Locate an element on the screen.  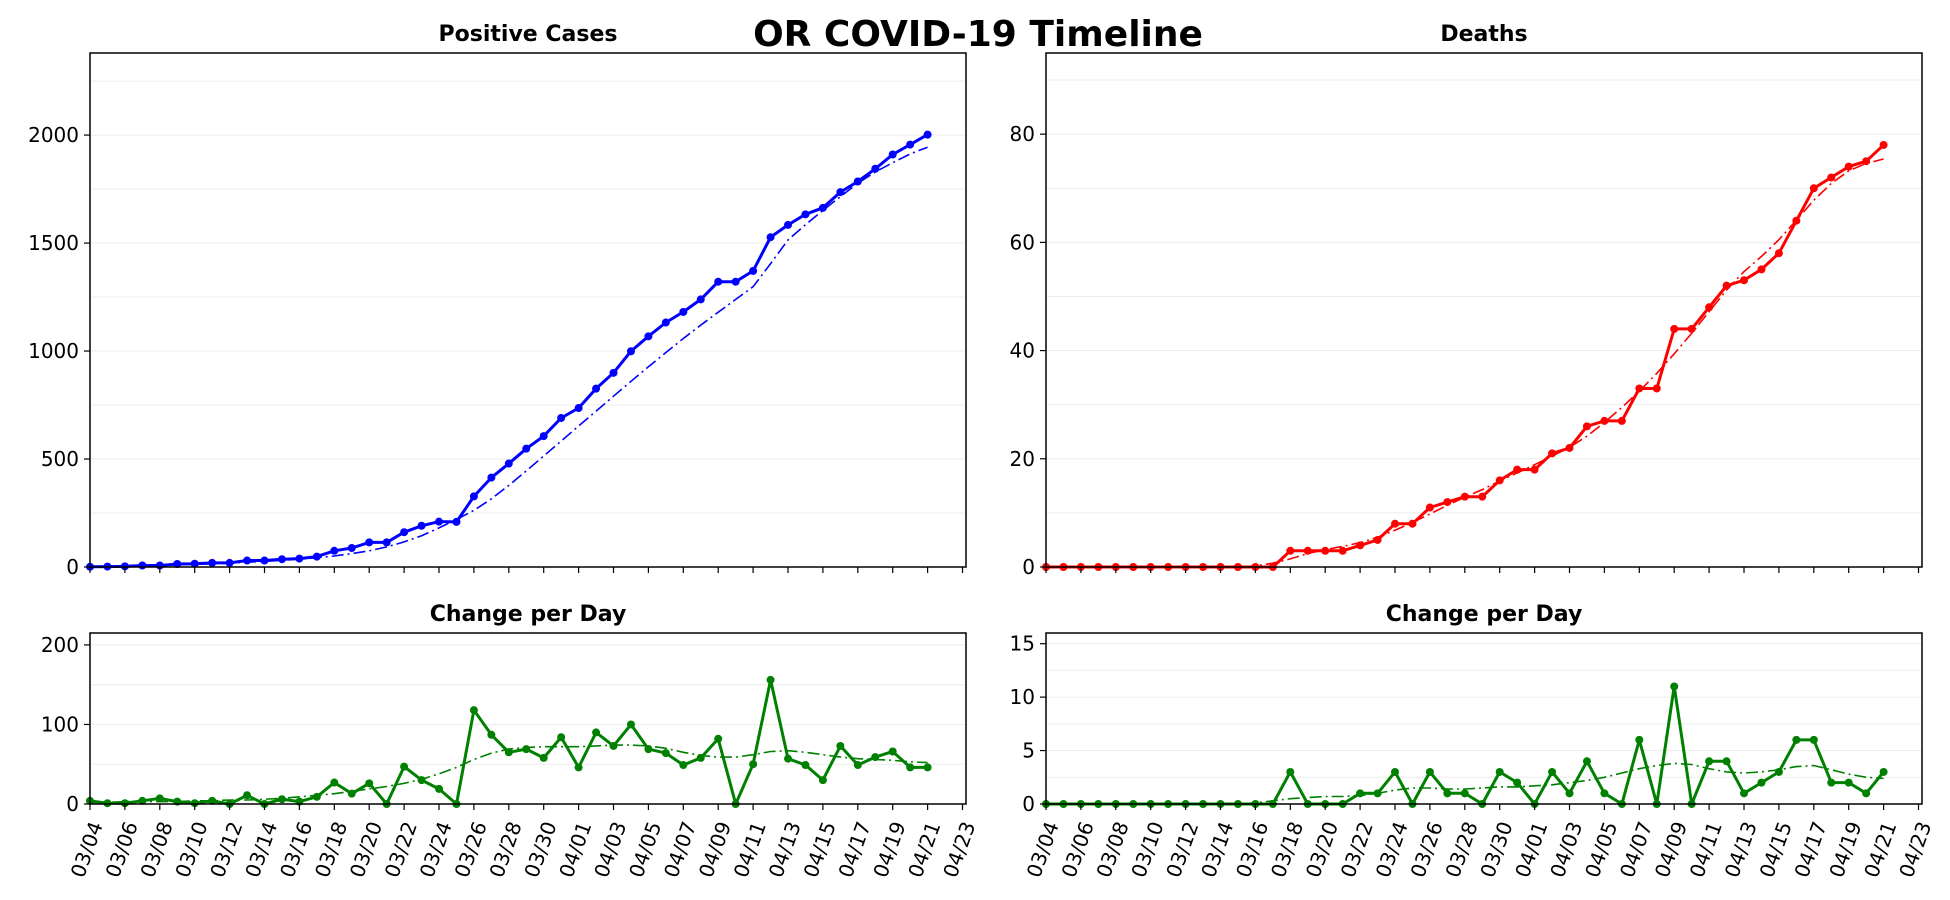
positive-cases-ytick-label: 500 is located at coordinates (60, 459).